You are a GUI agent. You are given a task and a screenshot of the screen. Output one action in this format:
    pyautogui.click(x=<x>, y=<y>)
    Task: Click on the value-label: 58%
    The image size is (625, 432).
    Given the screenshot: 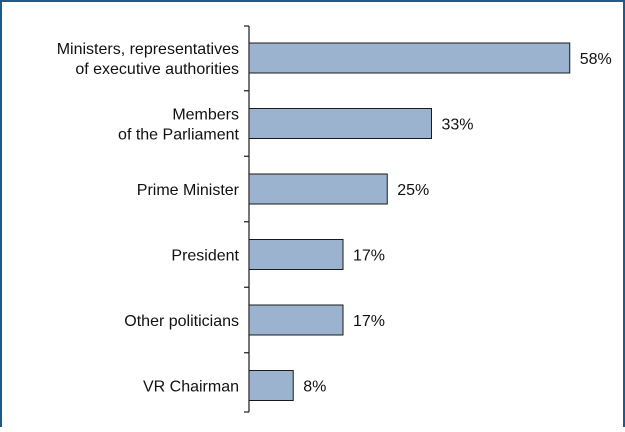 What is the action you would take?
    pyautogui.click(x=596, y=59)
    